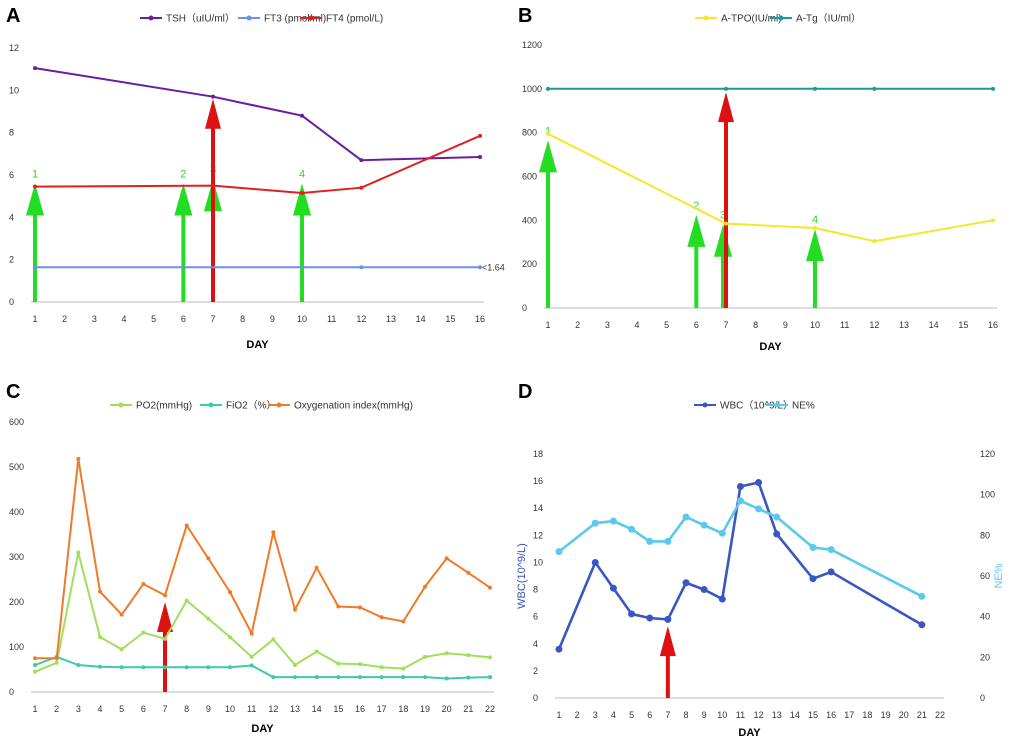 The image size is (1010, 740). What do you see at coordinates (94, 319) in the screenshot?
I see `x-tick-label: 3` at bounding box center [94, 319].